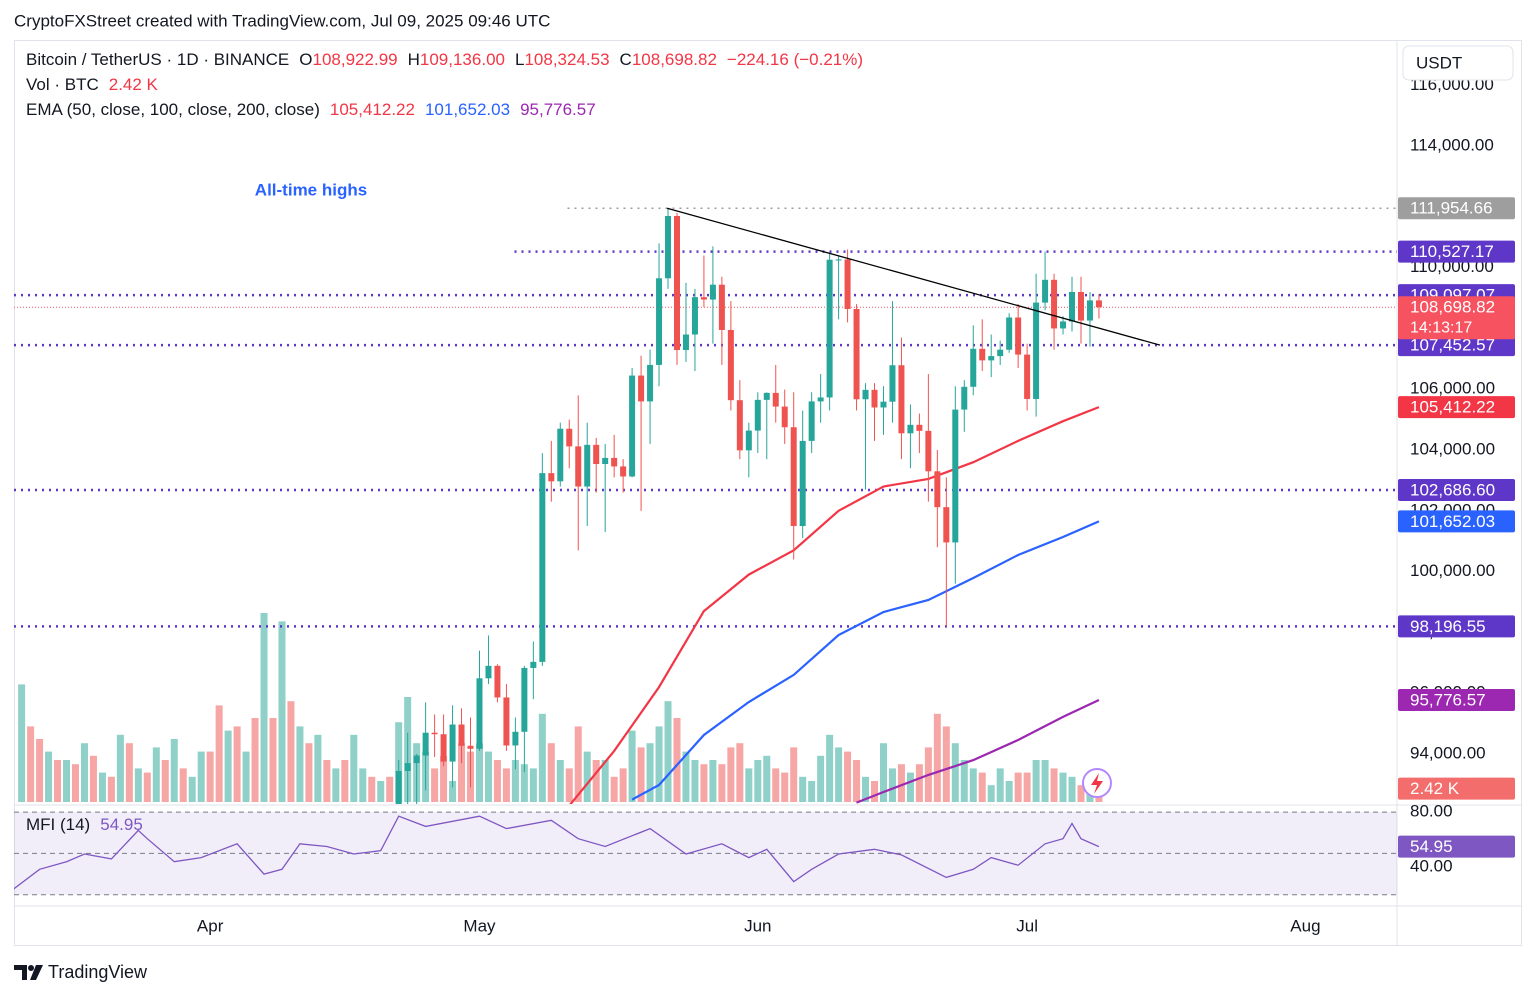  Describe the element at coordinates (1452, 489) in the screenshot. I see `price-badge-label: 102,686.60` at that location.